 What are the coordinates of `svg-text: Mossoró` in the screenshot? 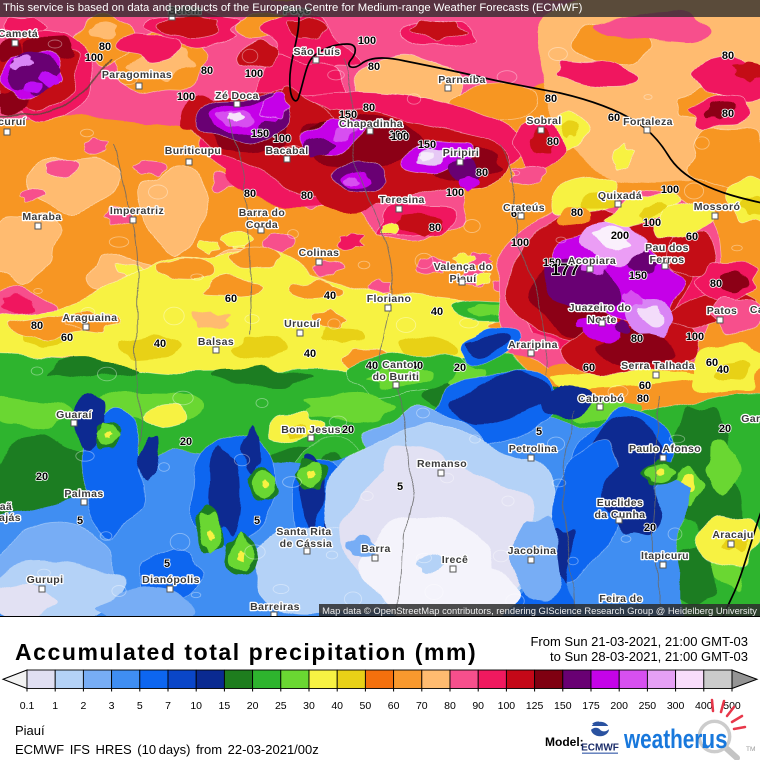 It's located at (717, 207).